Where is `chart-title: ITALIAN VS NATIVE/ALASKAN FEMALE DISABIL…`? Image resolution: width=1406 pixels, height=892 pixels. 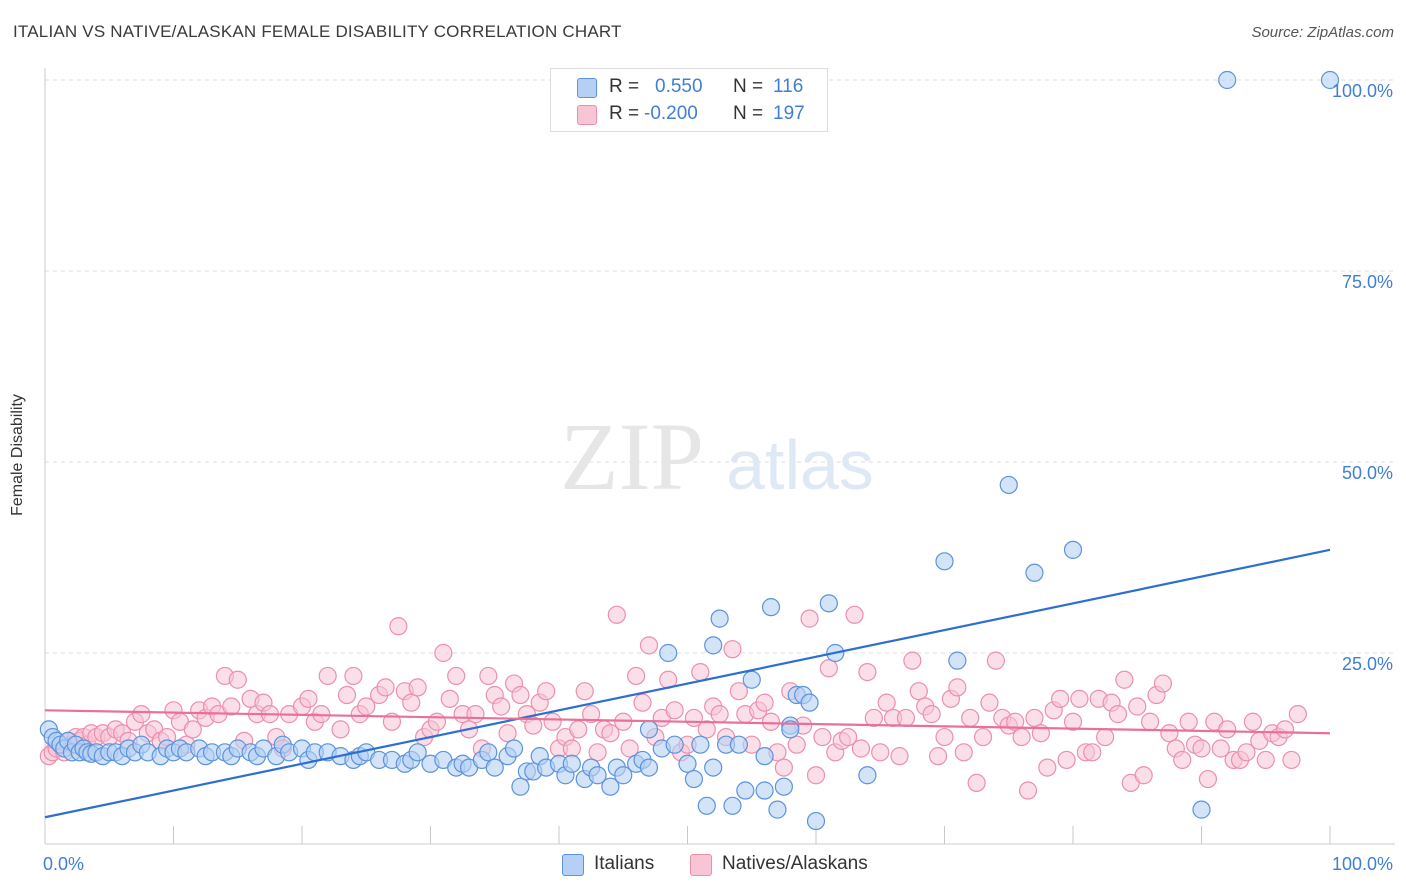
chart-title: ITALIAN VS NATIVE/ALASKAN FEMALE DISABIL… is located at coordinates (317, 31).